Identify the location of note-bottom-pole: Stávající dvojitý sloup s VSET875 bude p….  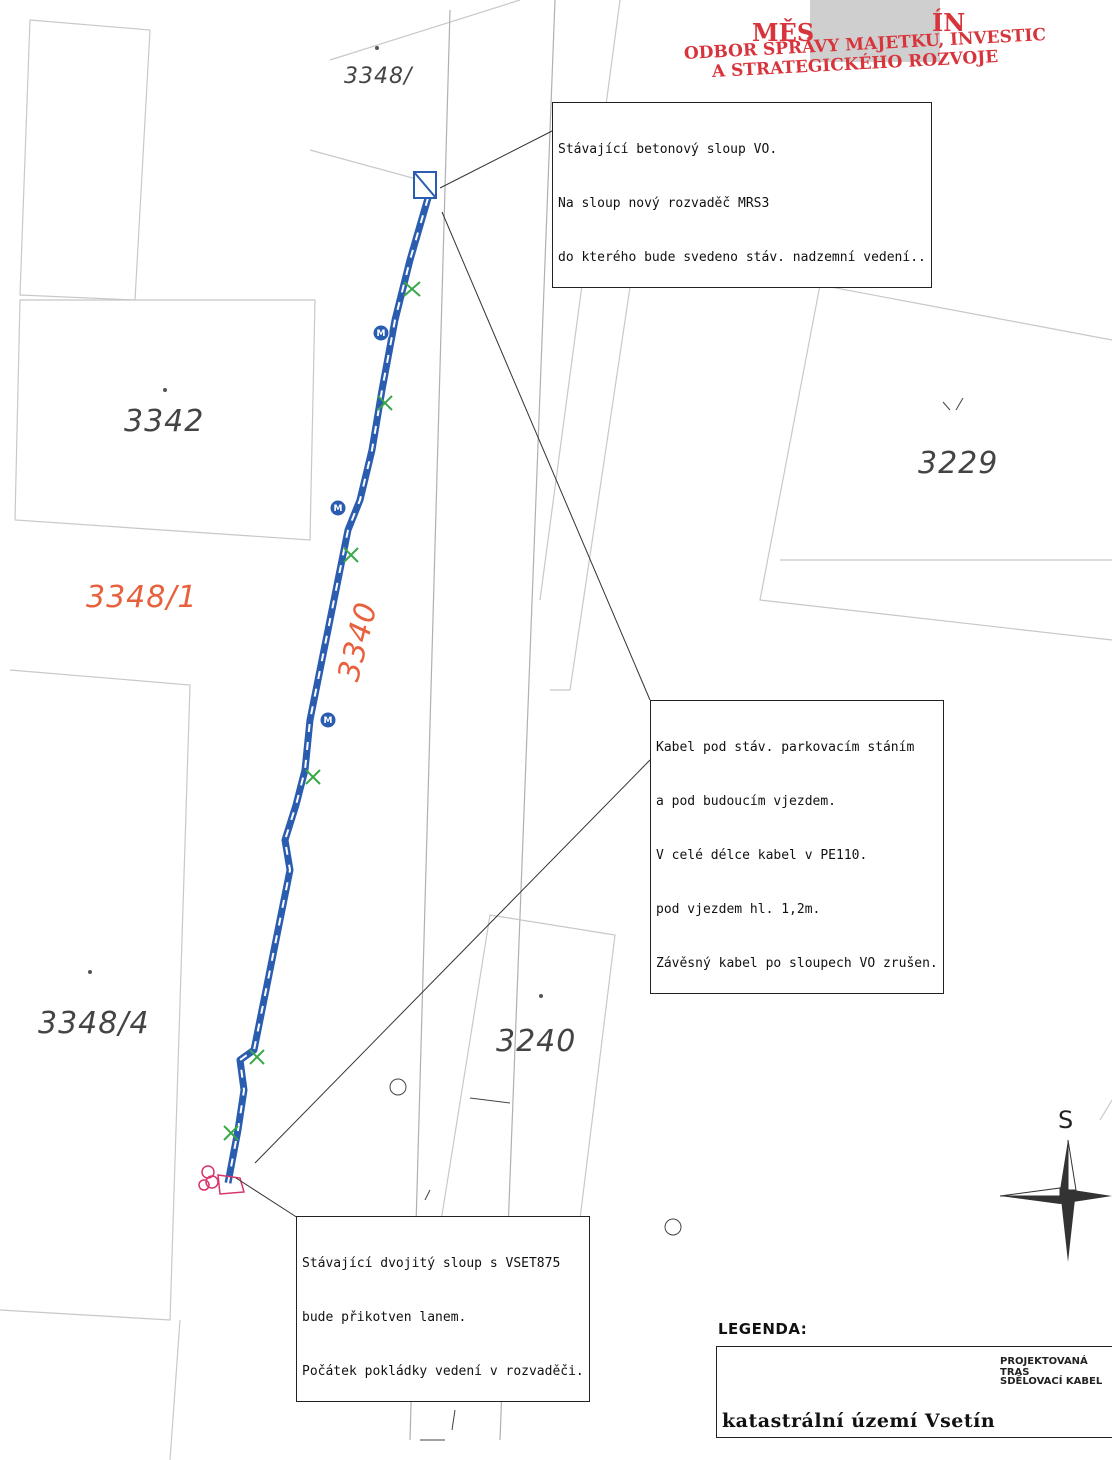
(443, 1309).